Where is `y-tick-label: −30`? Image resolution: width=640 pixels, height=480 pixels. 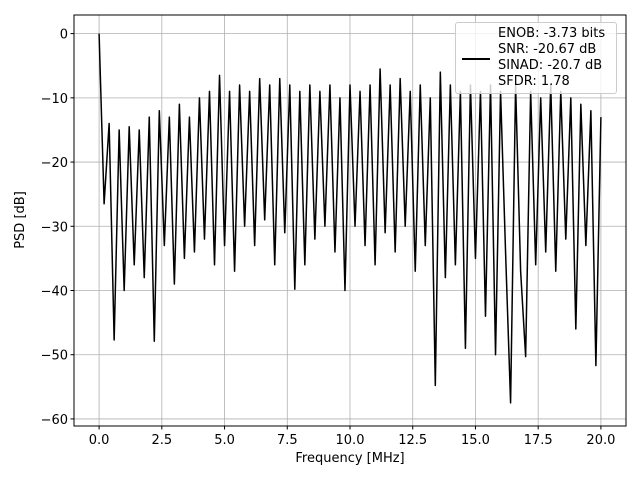
y-tick-label: −30 is located at coordinates (54, 227).